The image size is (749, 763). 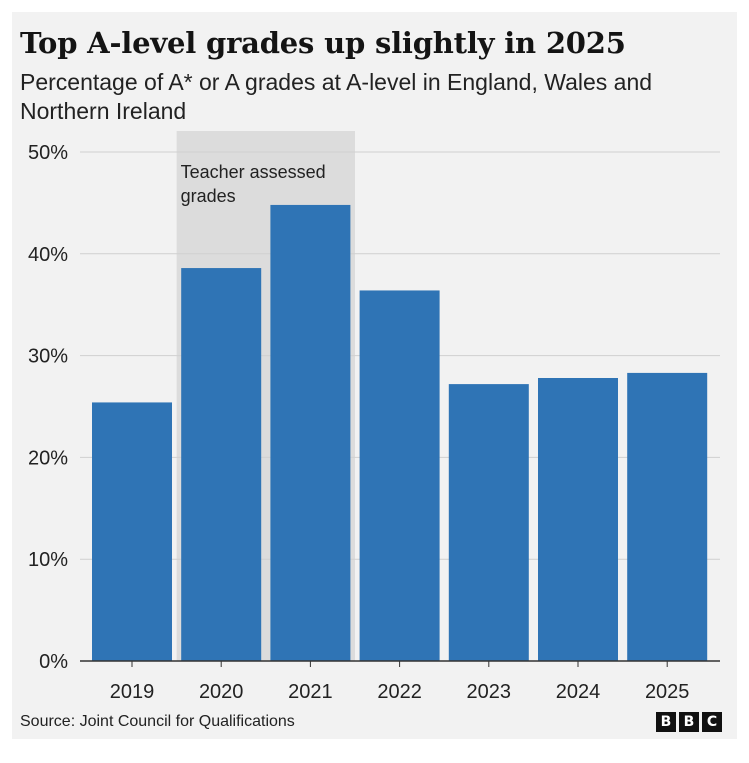 What do you see at coordinates (578, 519) in the screenshot?
I see `bar-2024` at bounding box center [578, 519].